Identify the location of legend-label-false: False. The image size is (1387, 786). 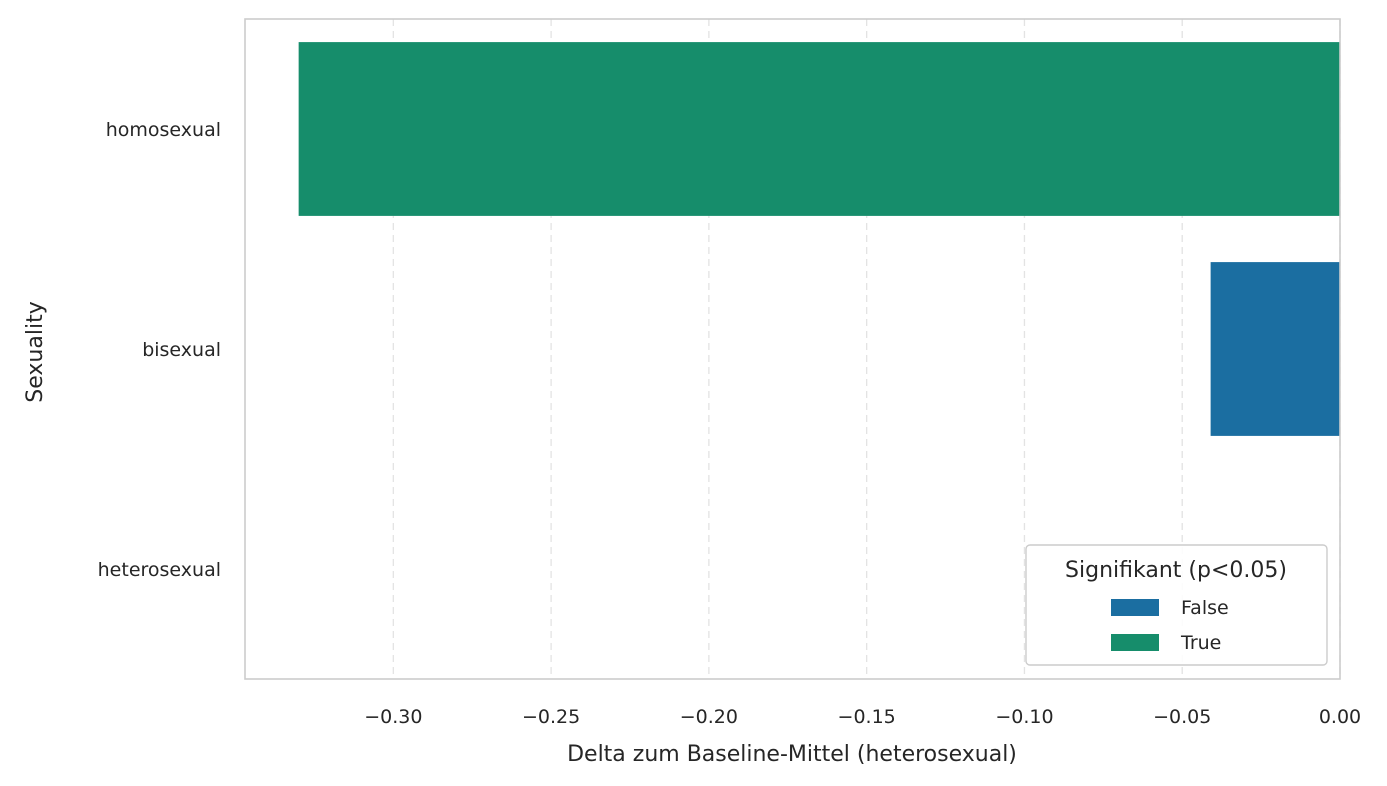
(1205, 608).